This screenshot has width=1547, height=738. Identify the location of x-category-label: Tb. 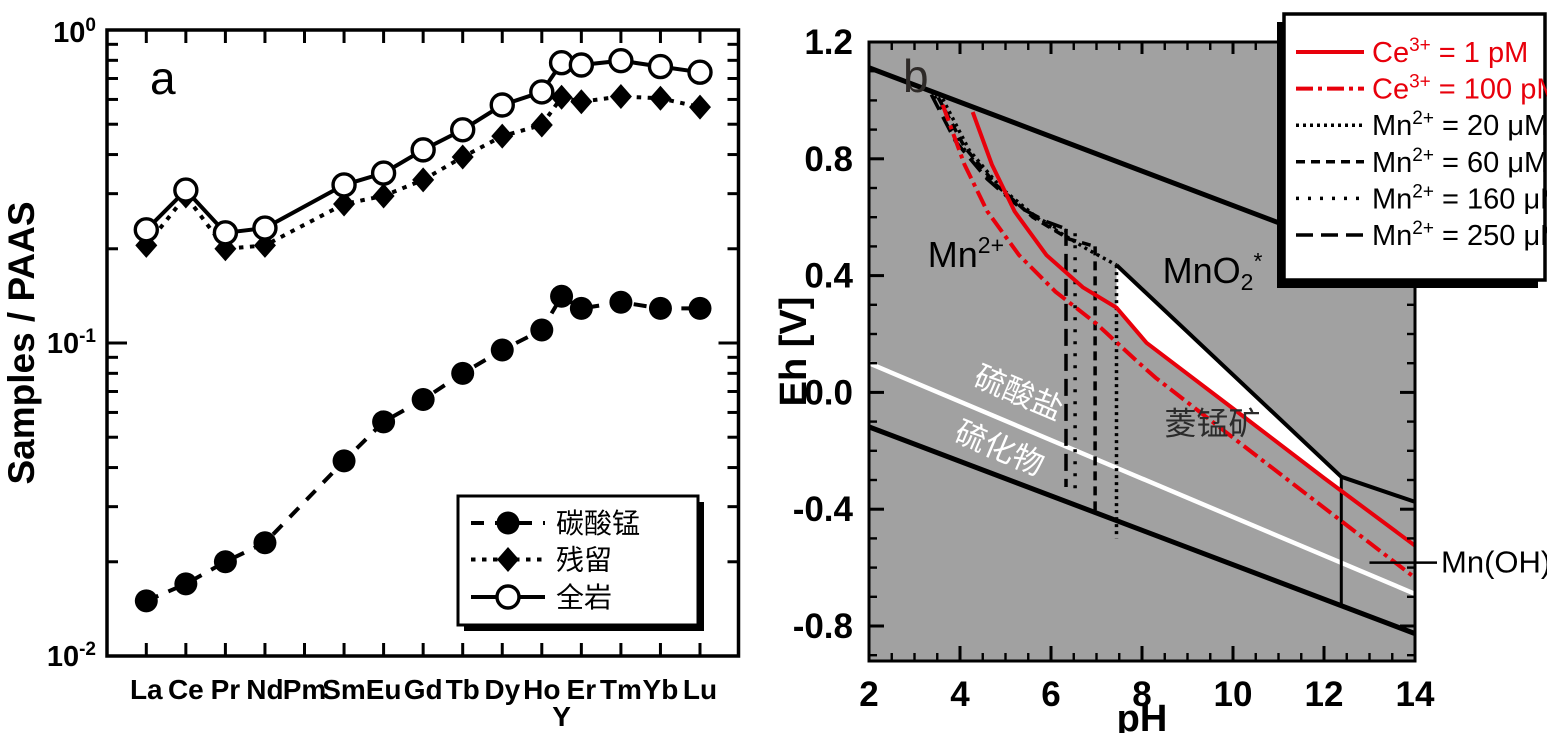
(463, 689).